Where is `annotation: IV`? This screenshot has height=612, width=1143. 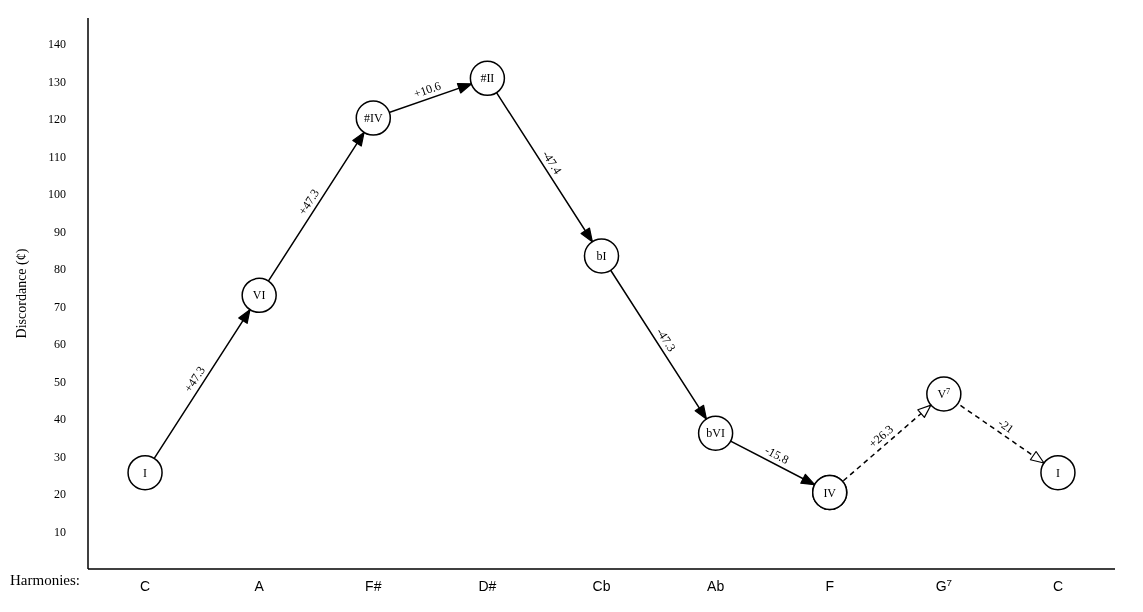
annotation: IV is located at coordinates (830, 492).